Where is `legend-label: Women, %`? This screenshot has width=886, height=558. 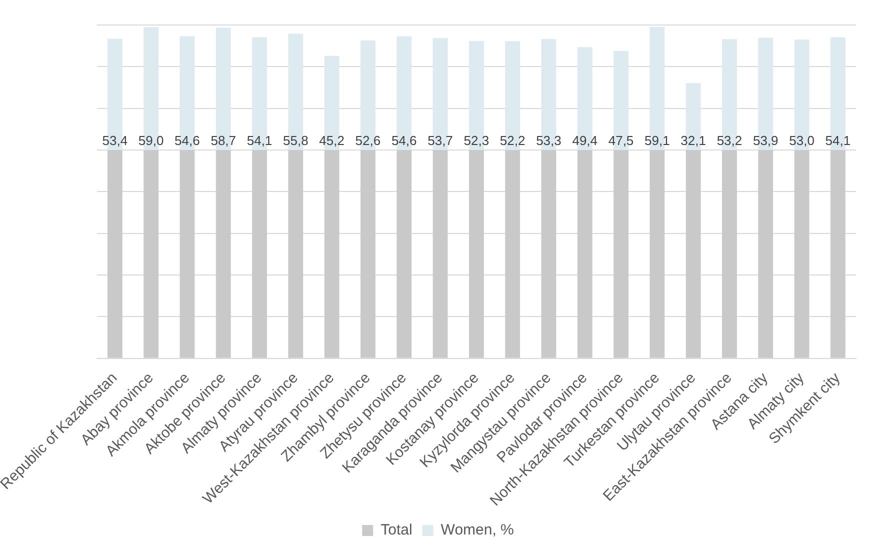
legend-label: Women, % is located at coordinates (477, 530).